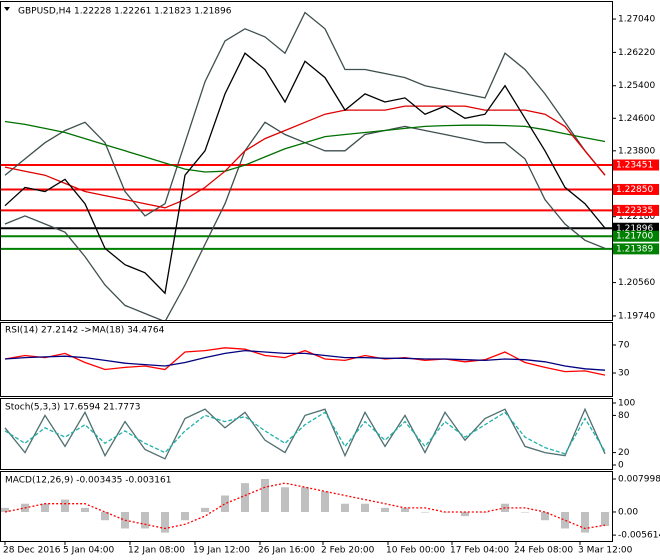 Image resolution: width=660 pixels, height=560 pixels. Describe the element at coordinates (624, 374) in the screenshot. I see `y-tick-label: 30` at that location.